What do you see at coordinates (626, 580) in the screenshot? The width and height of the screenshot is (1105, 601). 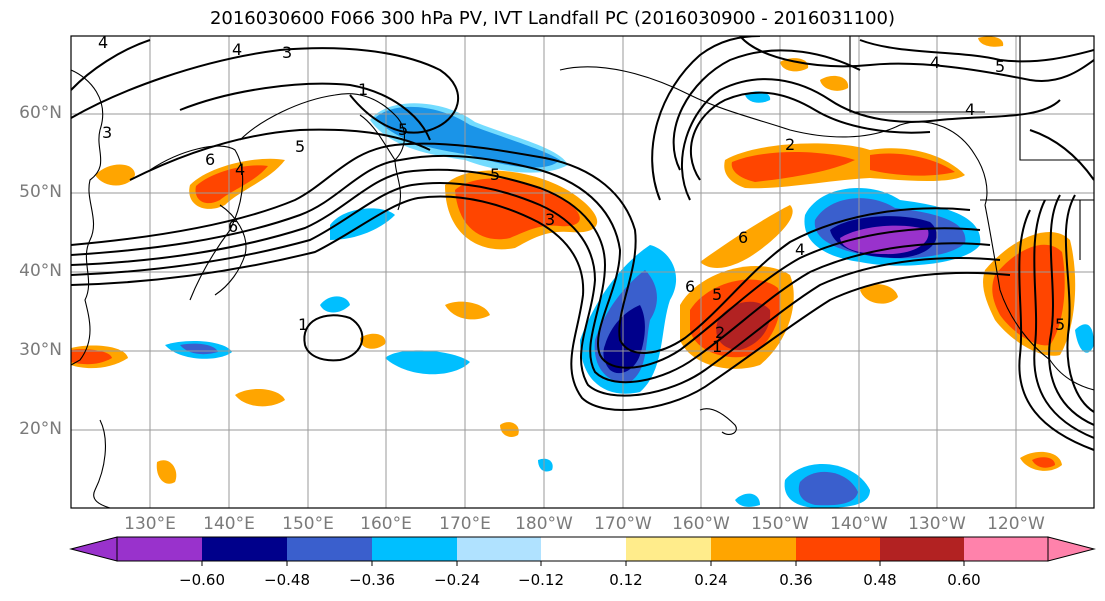 I see `colorbar-tick-label: 0.12` at bounding box center [626, 580].